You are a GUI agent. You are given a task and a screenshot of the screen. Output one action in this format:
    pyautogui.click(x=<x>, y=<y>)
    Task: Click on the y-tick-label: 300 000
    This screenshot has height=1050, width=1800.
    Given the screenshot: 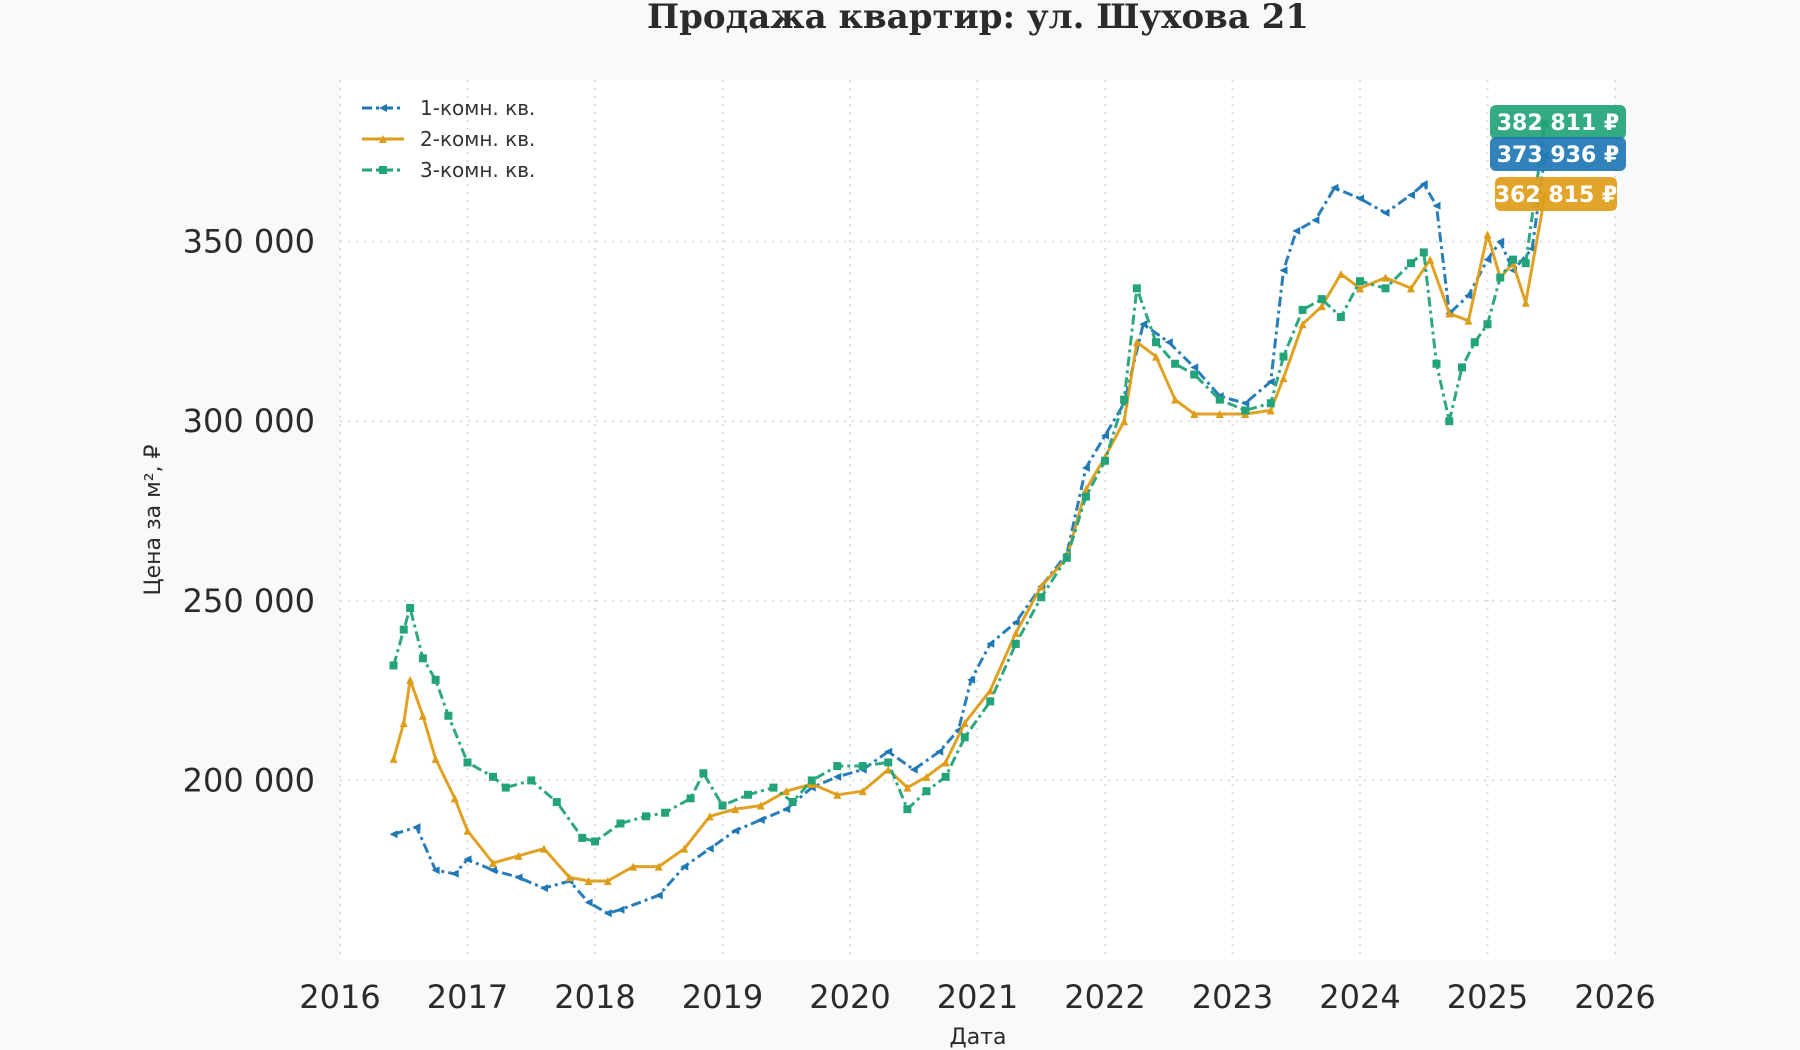 What is the action you would take?
    pyautogui.click(x=249, y=421)
    